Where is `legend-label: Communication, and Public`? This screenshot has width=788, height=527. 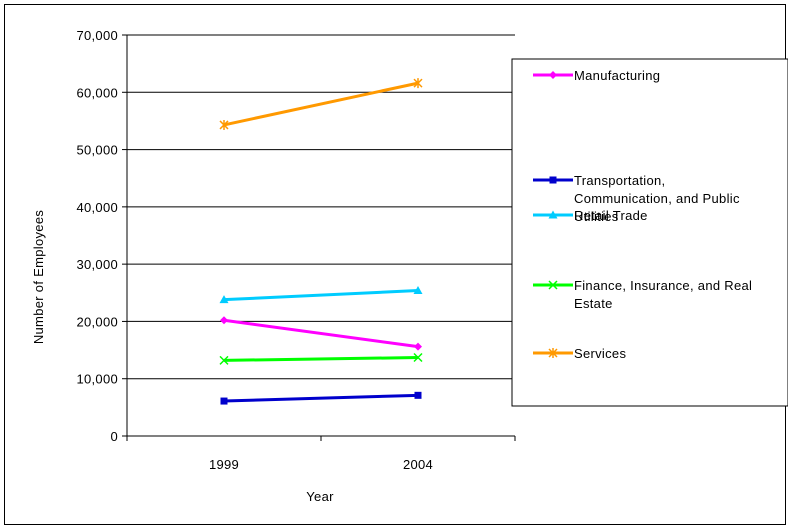
legend-label: Communication, and Public is located at coordinates (657, 198).